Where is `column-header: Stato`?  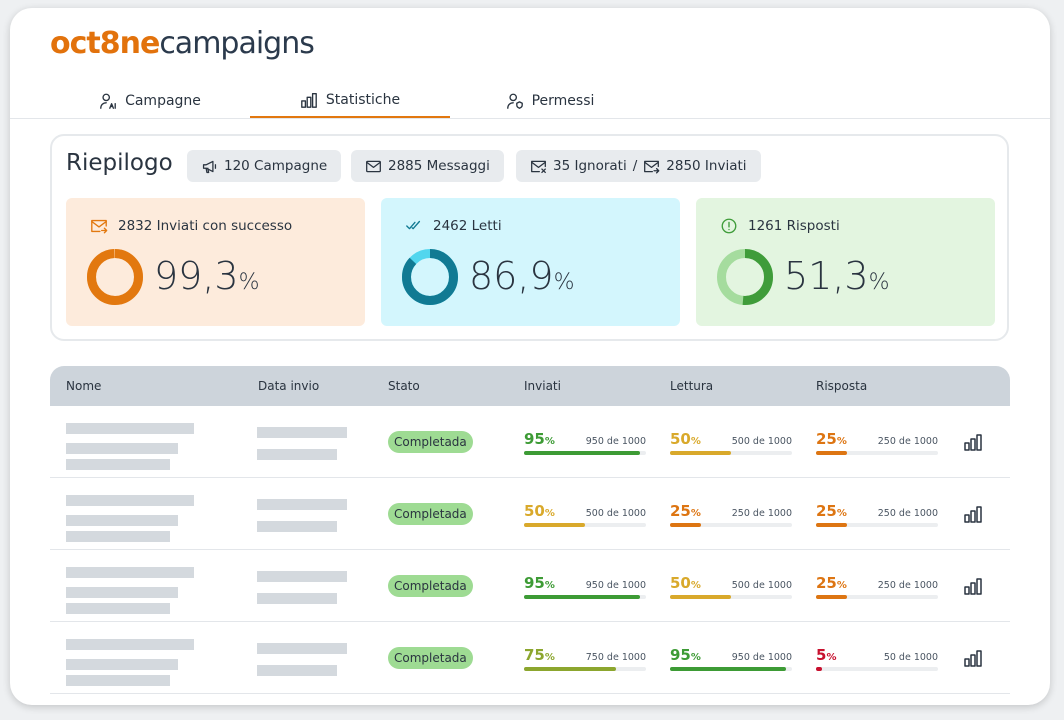
column-header: Stato is located at coordinates (404, 386).